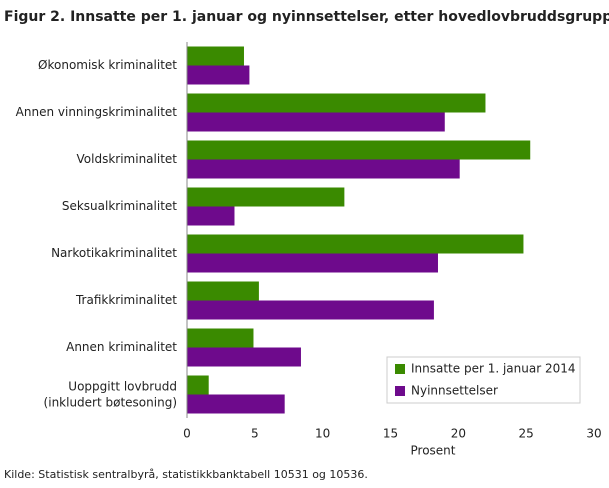 This screenshot has width=609, height=488. I want to click on y-tick-label: Uoppgitt lovbrudd (inkludert bøtesoning), so click(110, 394).